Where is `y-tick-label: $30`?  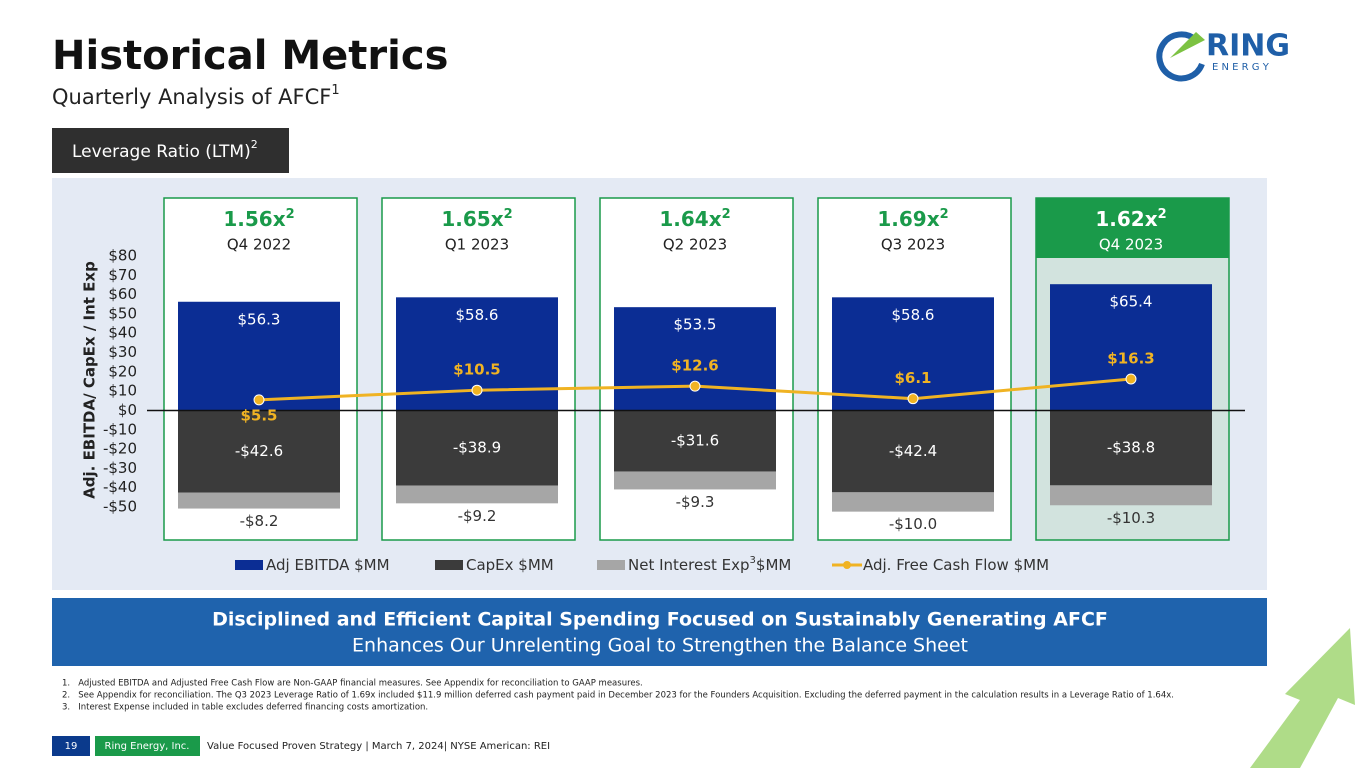 y-tick-label: $30 is located at coordinates (122, 352).